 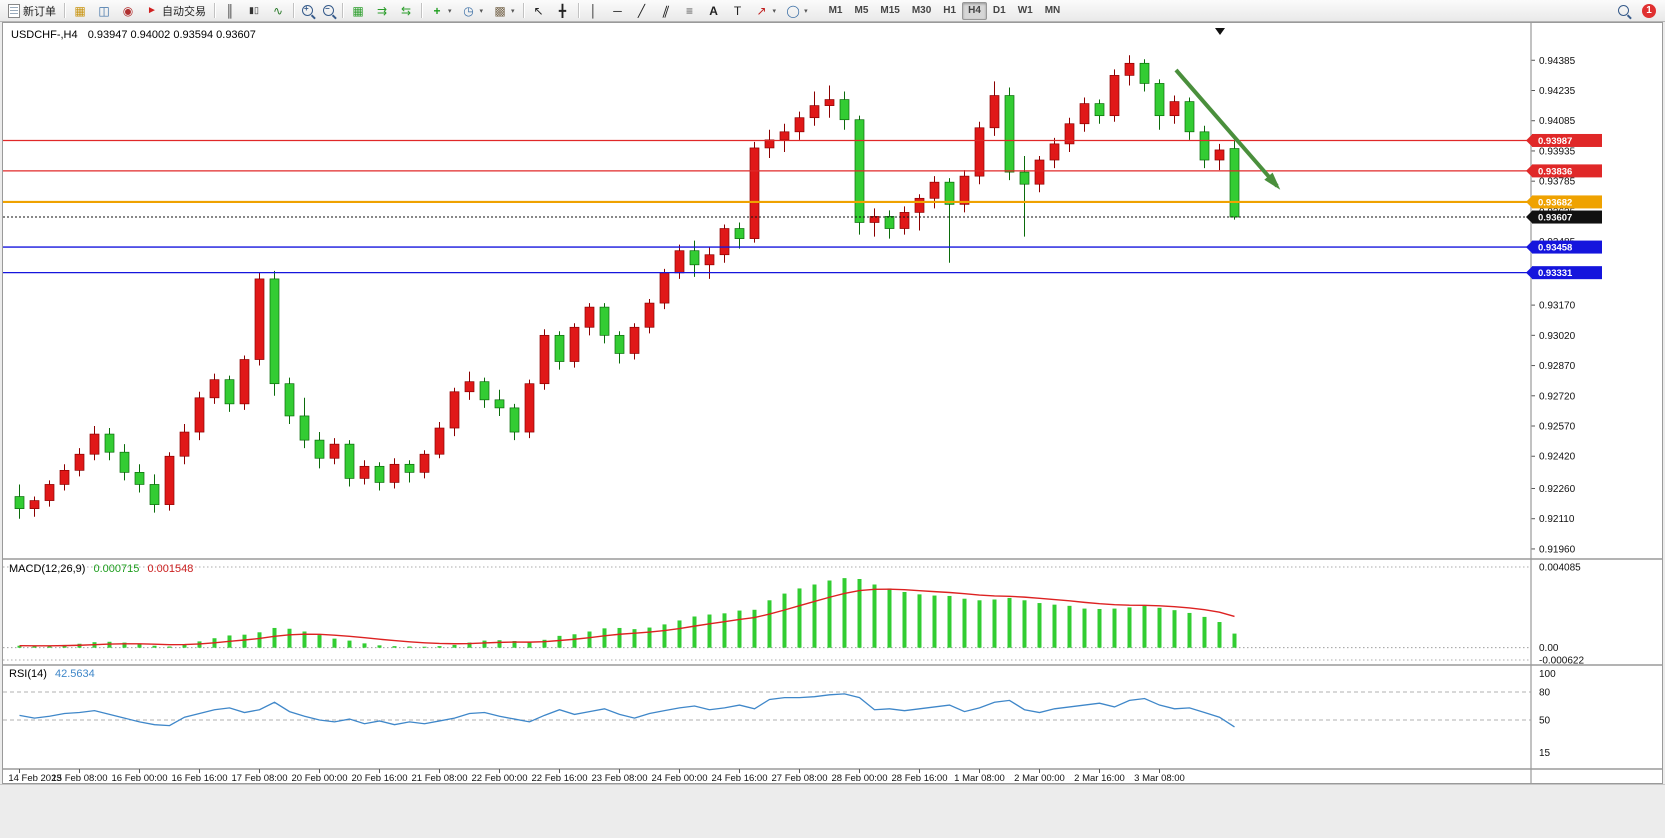 What do you see at coordinates (618, 11) in the screenshot?
I see `horizontal-line-button: ─` at bounding box center [618, 11].